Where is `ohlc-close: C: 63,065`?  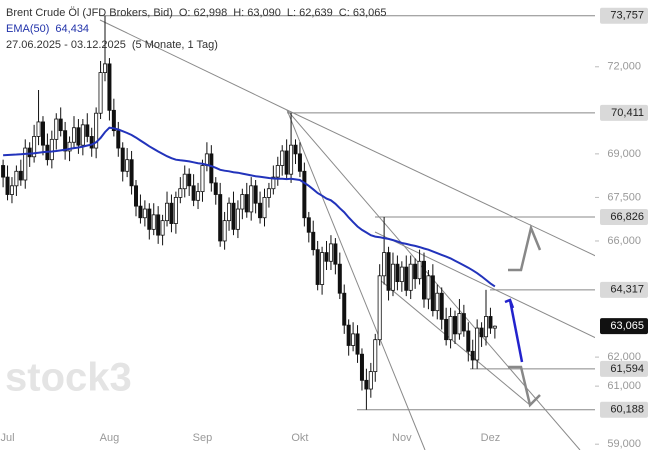
ohlc-close: C: 63,065 is located at coordinates (362, 13).